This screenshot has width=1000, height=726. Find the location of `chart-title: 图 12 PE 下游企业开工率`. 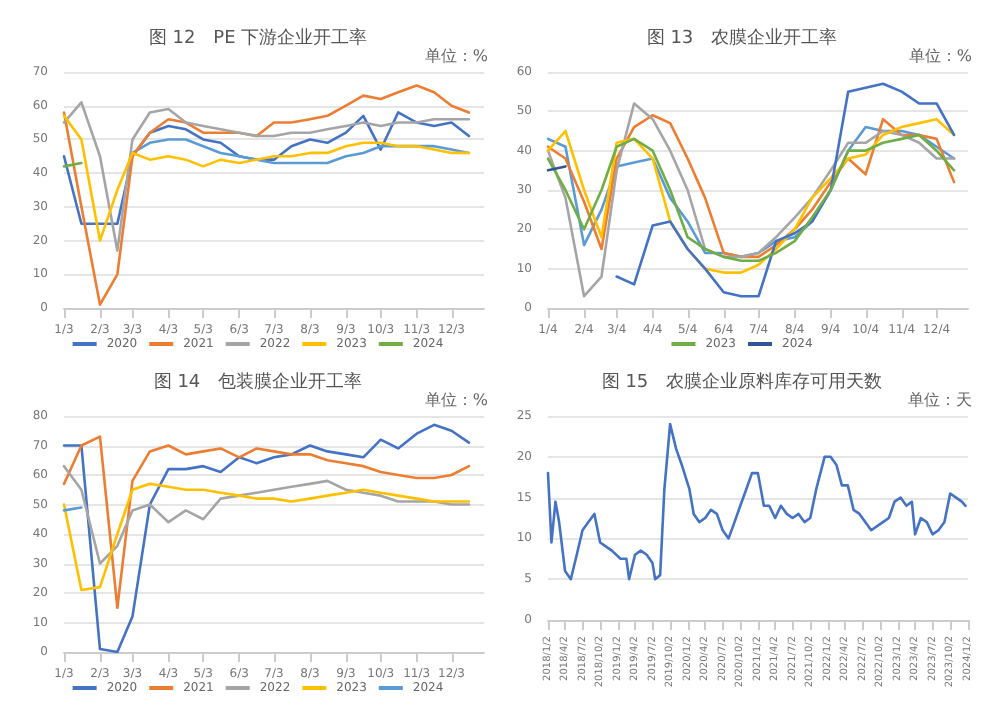

chart-title: 图 12 PE 下游企业开工率 is located at coordinates (258, 38).